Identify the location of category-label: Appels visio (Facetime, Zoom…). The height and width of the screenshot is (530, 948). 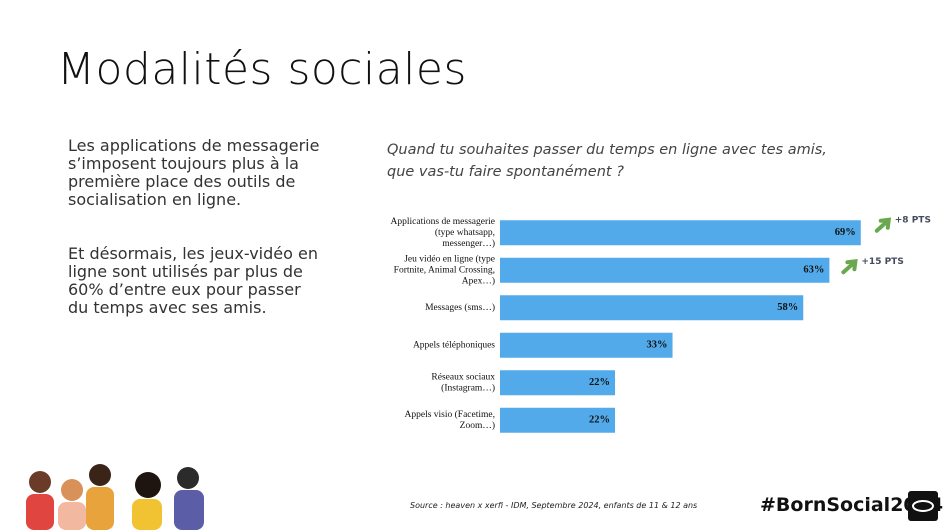
(450, 420).